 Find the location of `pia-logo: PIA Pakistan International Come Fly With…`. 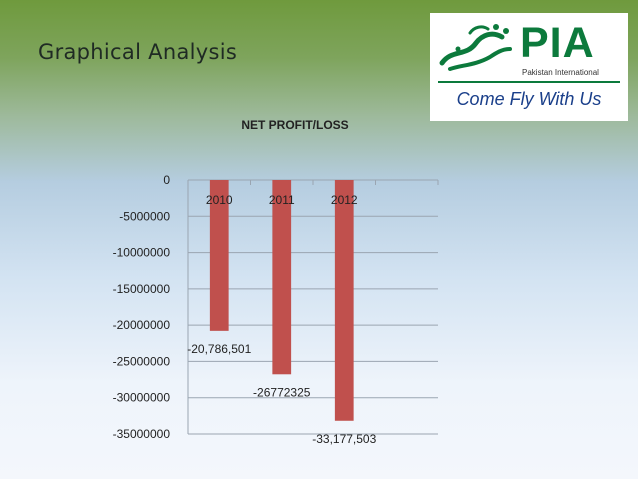

pia-logo: PIA Pakistan International Come Fly With… is located at coordinates (529, 67).